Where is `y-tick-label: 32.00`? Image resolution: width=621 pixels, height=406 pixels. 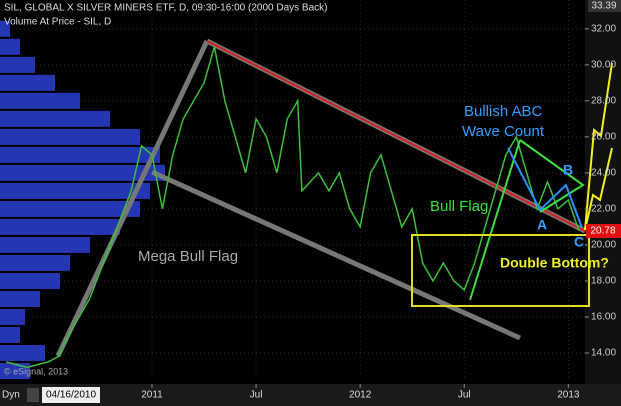
y-tick-label: 32.00 is located at coordinates (603, 28).